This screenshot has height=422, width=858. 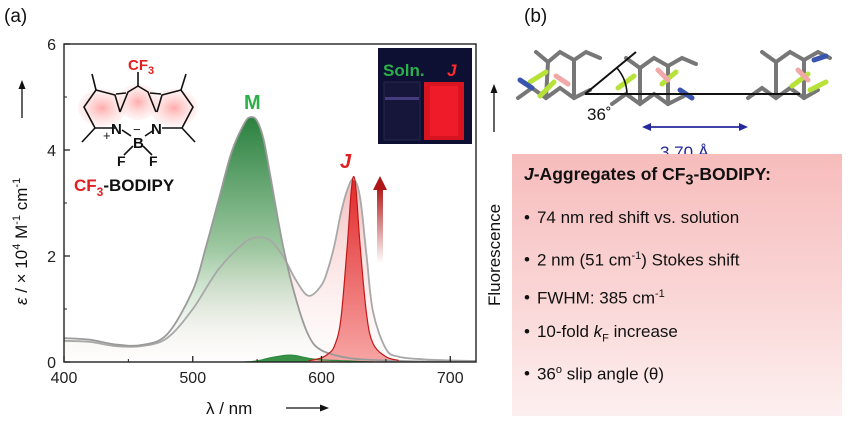 What do you see at coordinates (743, 127) in the screenshot?
I see `distance-arrow-right-head` at bounding box center [743, 127].